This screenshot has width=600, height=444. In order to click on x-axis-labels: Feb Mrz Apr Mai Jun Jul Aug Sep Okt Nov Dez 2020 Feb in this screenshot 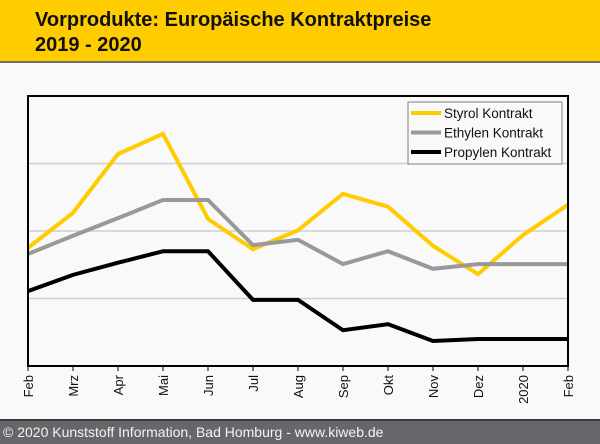, I will do `click(298, 389)`.